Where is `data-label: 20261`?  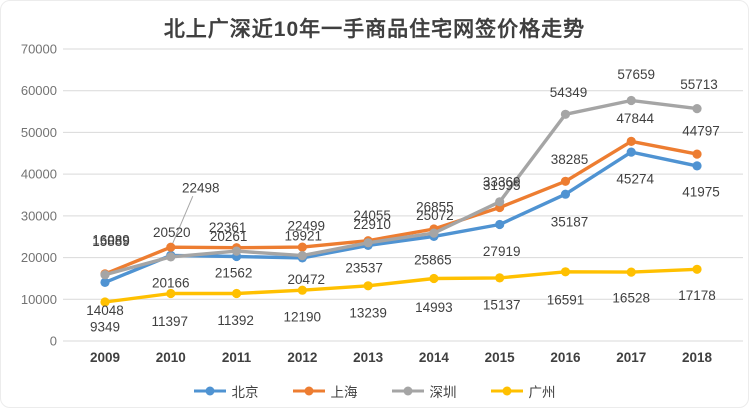 data-label: 20261 is located at coordinates (229, 236).